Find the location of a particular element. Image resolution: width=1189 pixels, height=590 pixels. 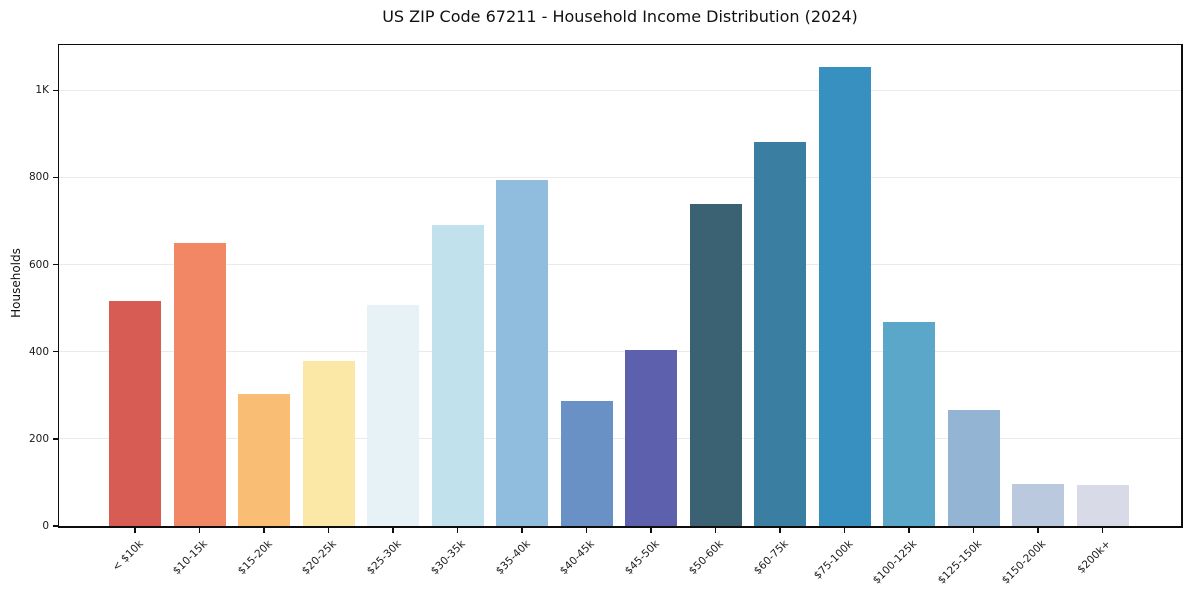

y-tick-label: 1K is located at coordinates (42, 90).